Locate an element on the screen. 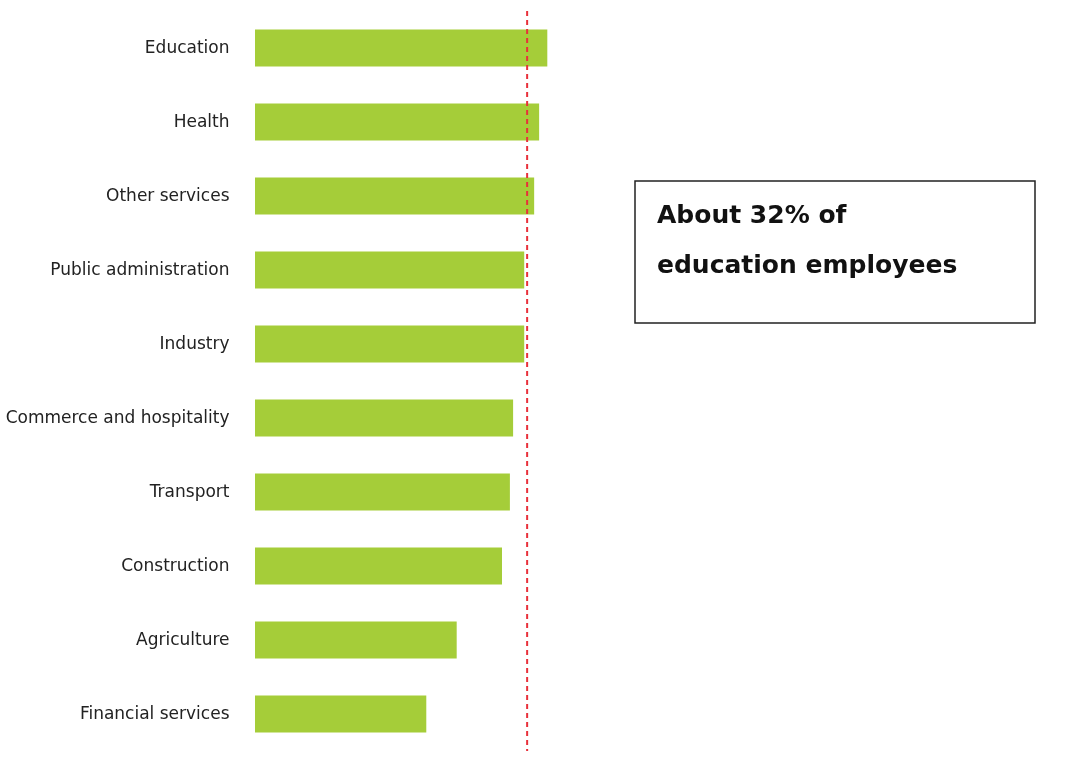 The width and height of the screenshot is (1084, 776). y-tick-label: Health is located at coordinates (201, 121).